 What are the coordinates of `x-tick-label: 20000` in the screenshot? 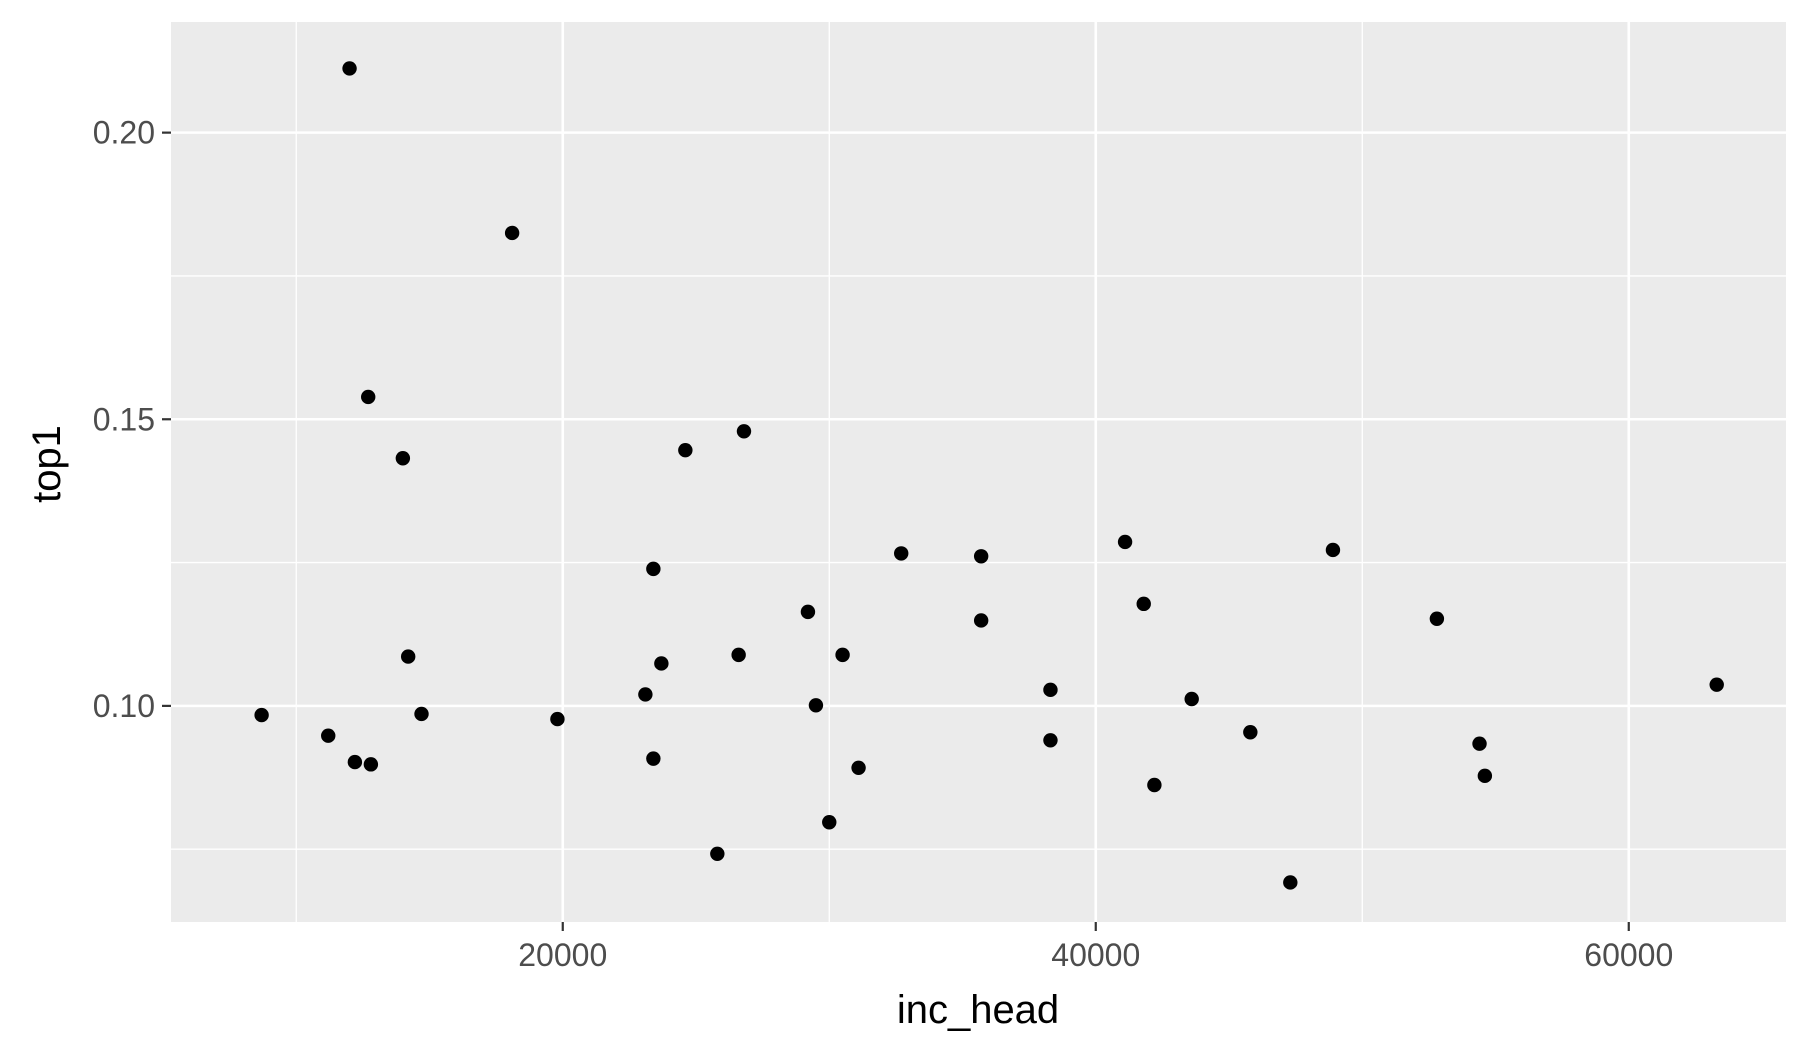 It's located at (562, 955).